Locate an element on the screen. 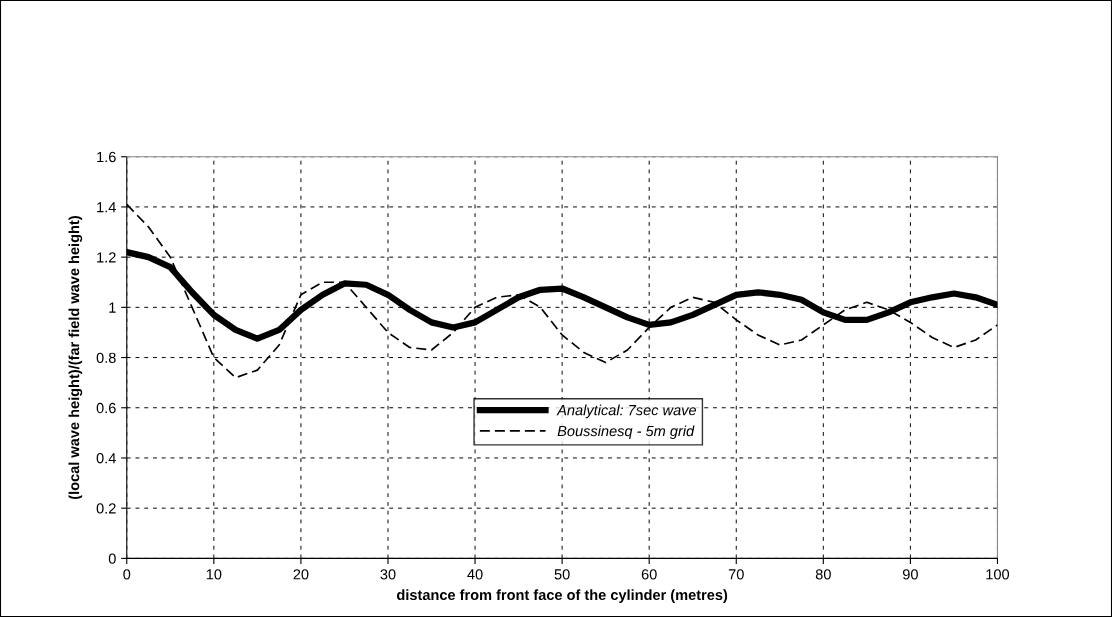 This screenshot has width=1112, height=617. y-tick-label: 1.4 is located at coordinates (106, 207).